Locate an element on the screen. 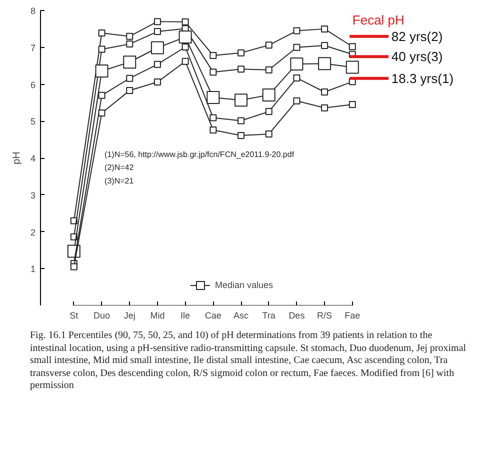  y-tick-label: 3 is located at coordinates (33, 195).